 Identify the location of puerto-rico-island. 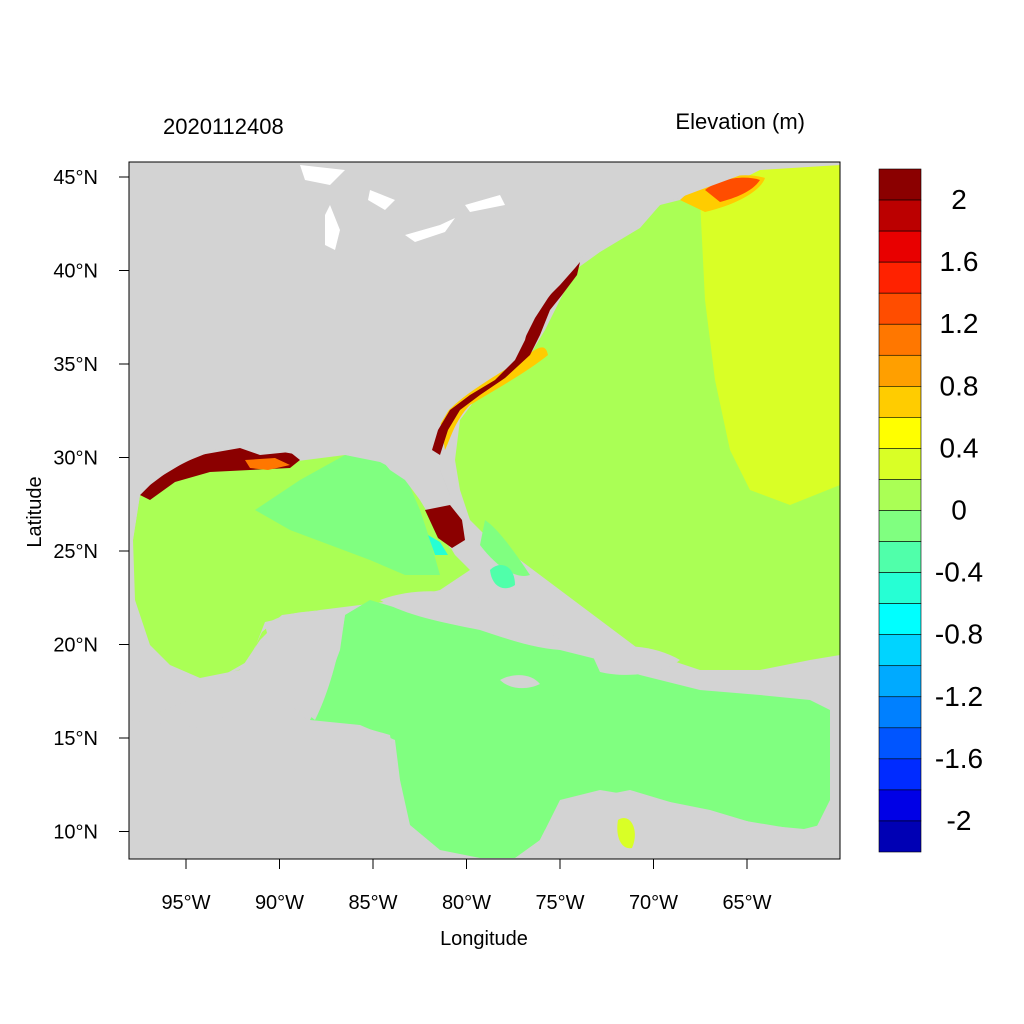
(721, 681).